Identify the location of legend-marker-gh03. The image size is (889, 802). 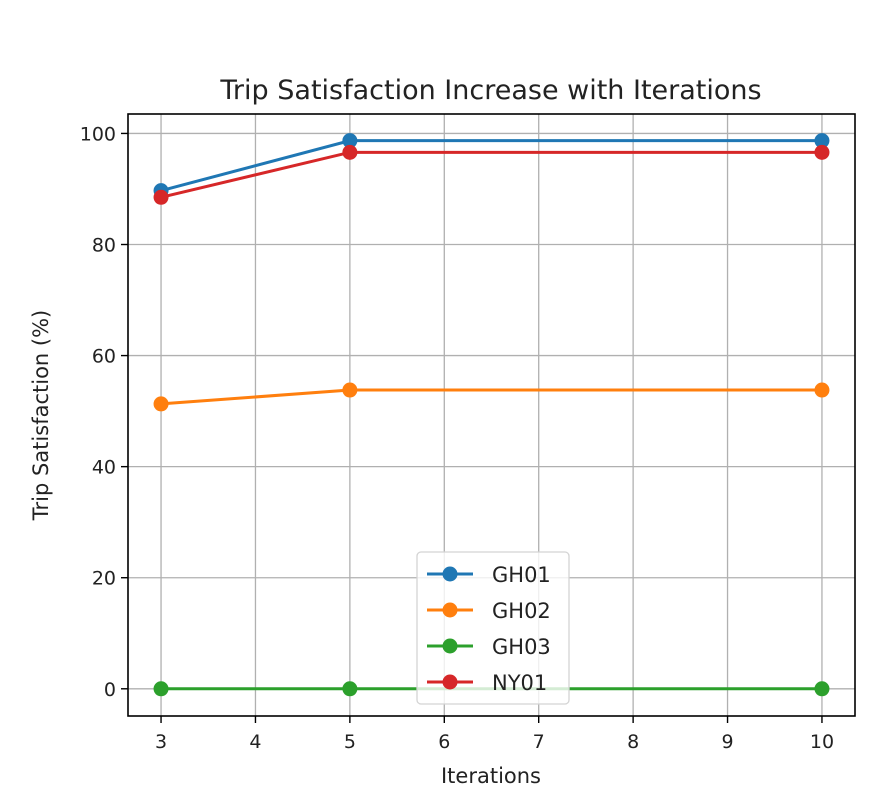
(450, 646).